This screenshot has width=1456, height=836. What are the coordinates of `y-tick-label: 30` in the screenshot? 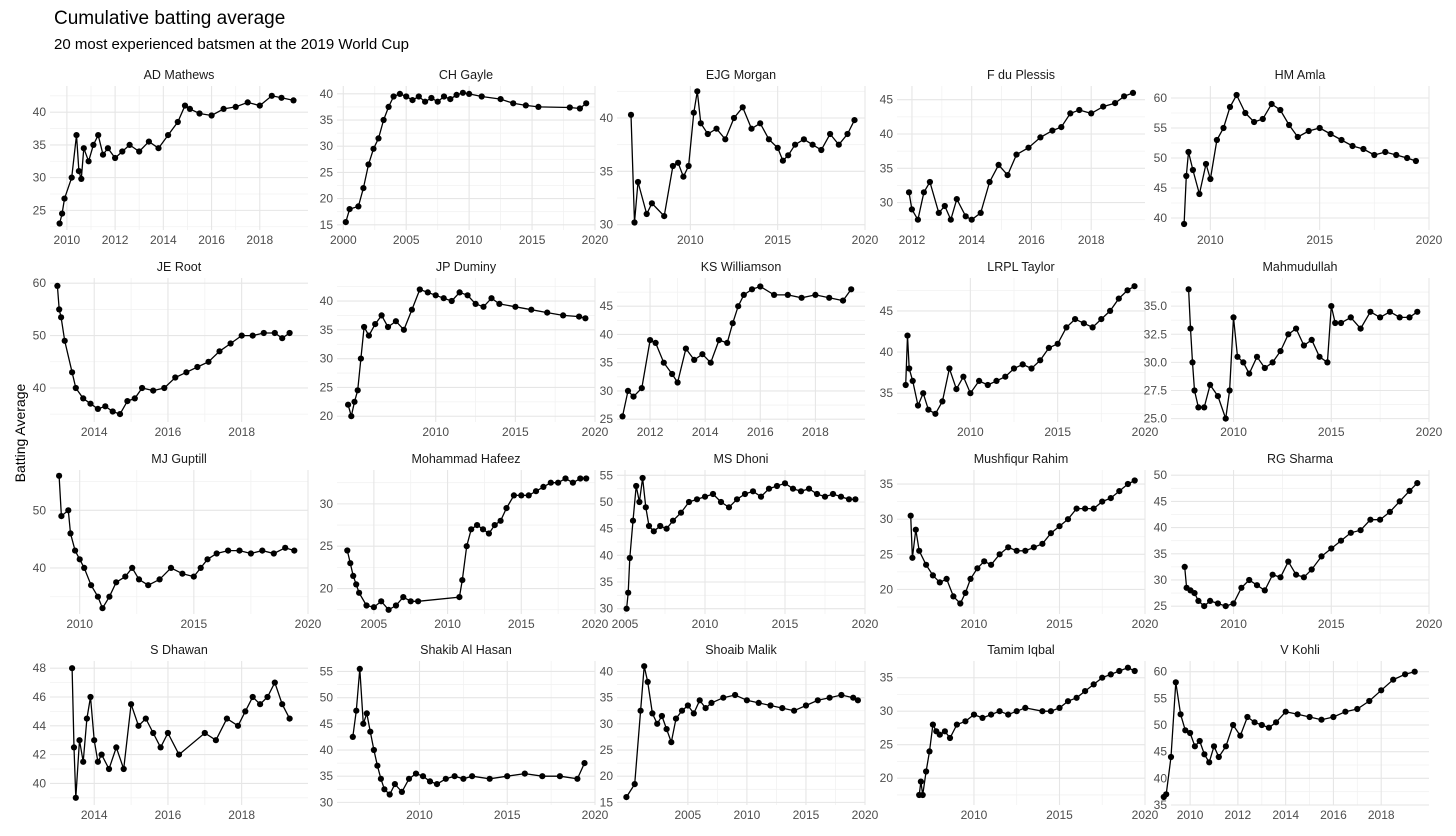 It's located at (327, 146).